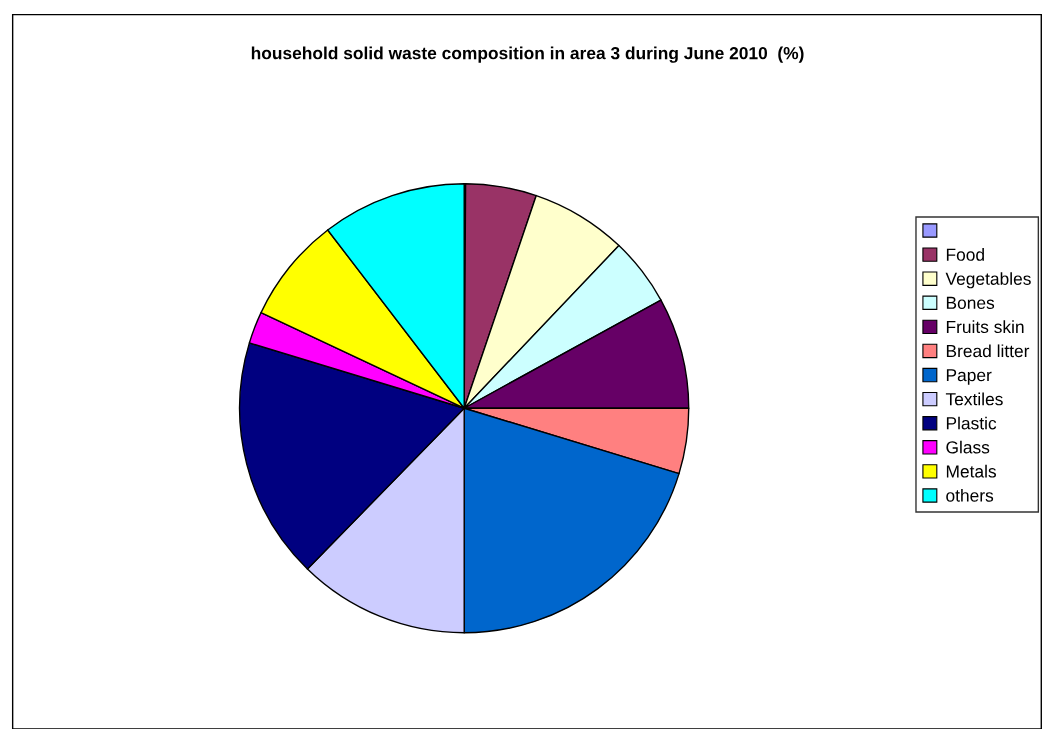 Image resolution: width=1055 pixels, height=729 pixels. I want to click on legend-label: Food, so click(965, 254).